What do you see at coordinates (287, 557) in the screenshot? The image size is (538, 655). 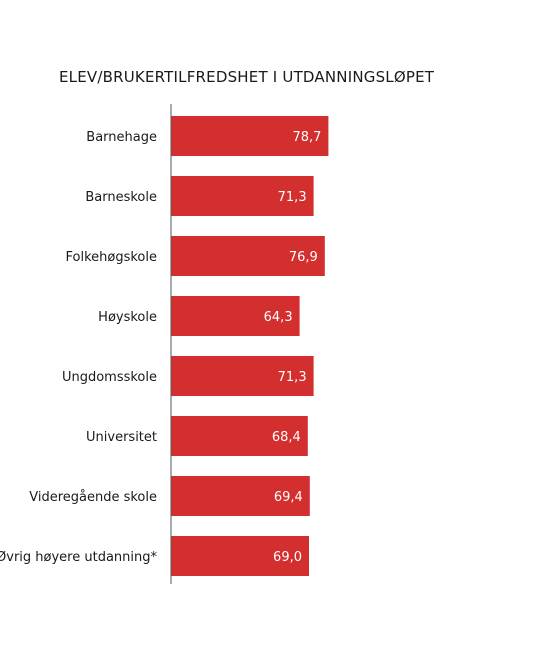 I see `value-label-8: 69,0` at bounding box center [287, 557].